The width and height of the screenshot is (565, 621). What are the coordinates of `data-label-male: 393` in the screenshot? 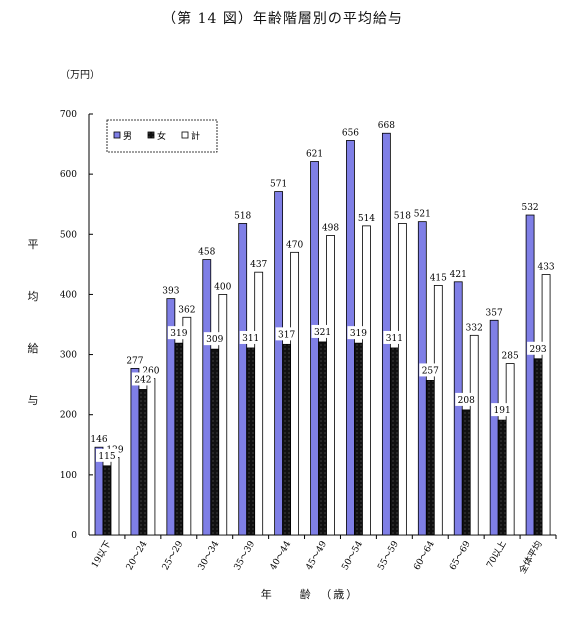 It's located at (170, 292).